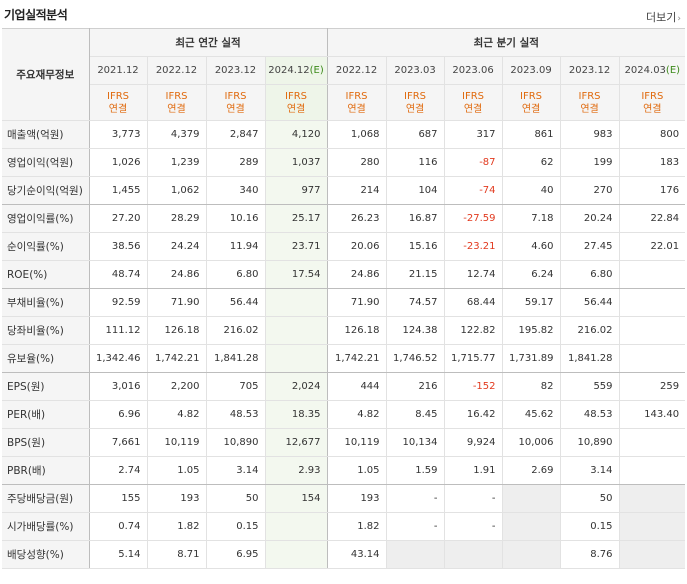 Image resolution: width=687 pixels, height=584 pixels. Describe the element at coordinates (673, 70) in the screenshot. I see `estimate-marker: (E)` at that location.